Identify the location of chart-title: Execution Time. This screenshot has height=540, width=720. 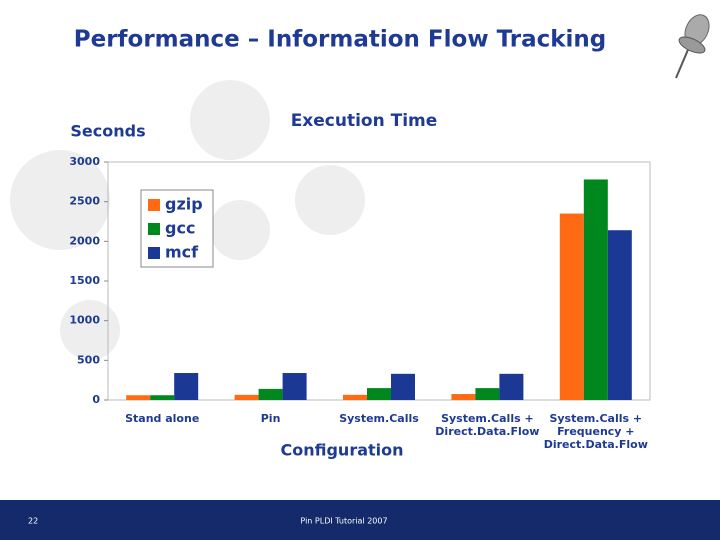
(364, 121).